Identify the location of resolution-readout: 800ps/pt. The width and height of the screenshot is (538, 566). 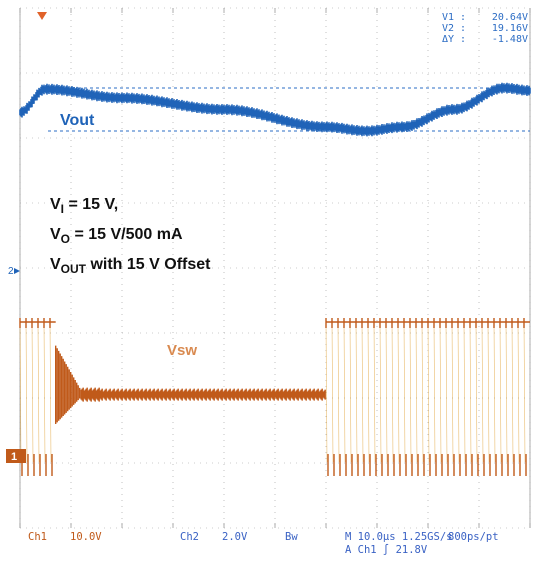
(473, 537).